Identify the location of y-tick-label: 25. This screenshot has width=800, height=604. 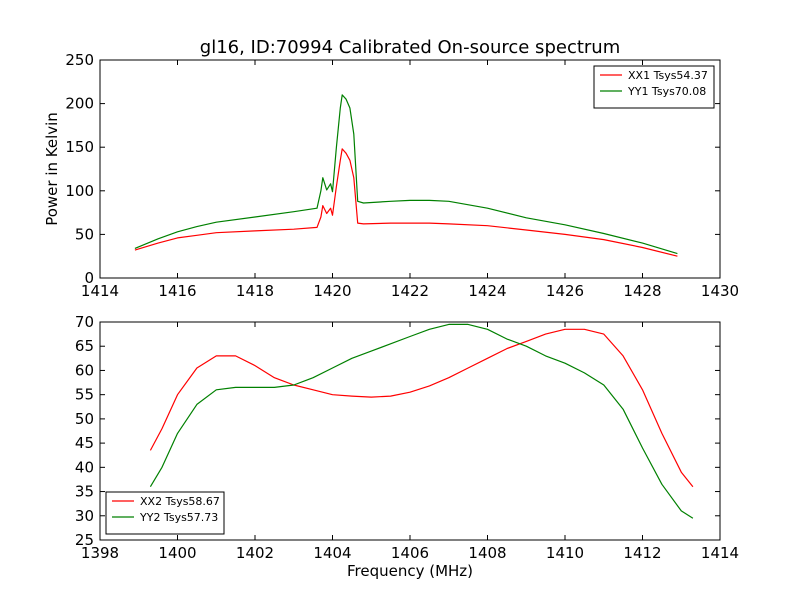
(84, 540).